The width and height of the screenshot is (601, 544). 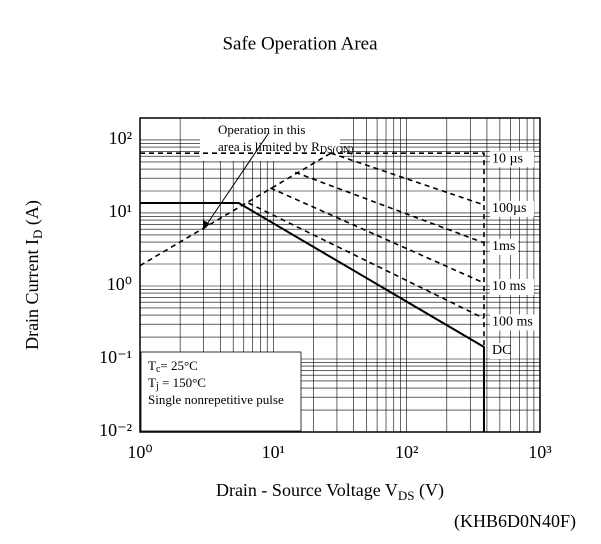 What do you see at coordinates (406, 495) in the screenshot?
I see `x-label-run: DS` at bounding box center [406, 495].